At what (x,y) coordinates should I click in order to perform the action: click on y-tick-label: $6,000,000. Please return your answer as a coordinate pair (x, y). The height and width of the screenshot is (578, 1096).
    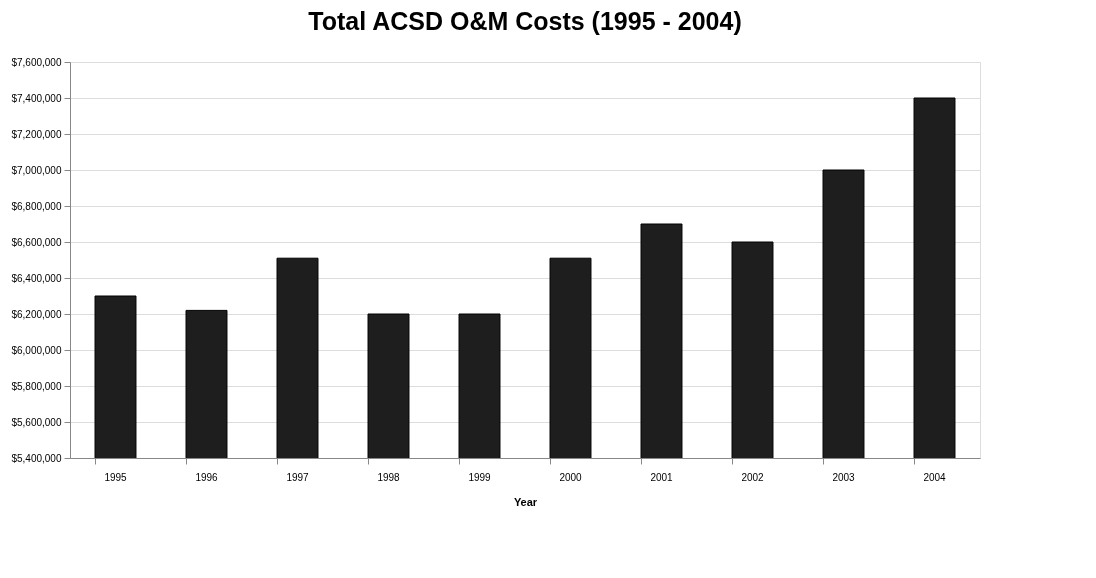
    Looking at the image, I should click on (36, 350).